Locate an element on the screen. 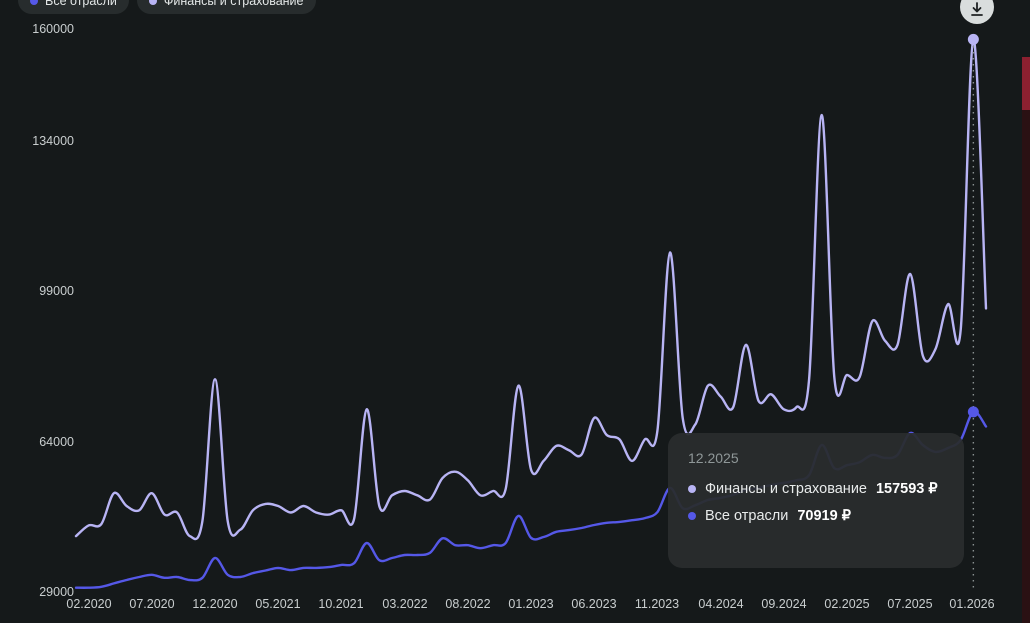 This screenshot has width=1030, height=623. y-axis-label: 29000 is located at coordinates (56, 592).